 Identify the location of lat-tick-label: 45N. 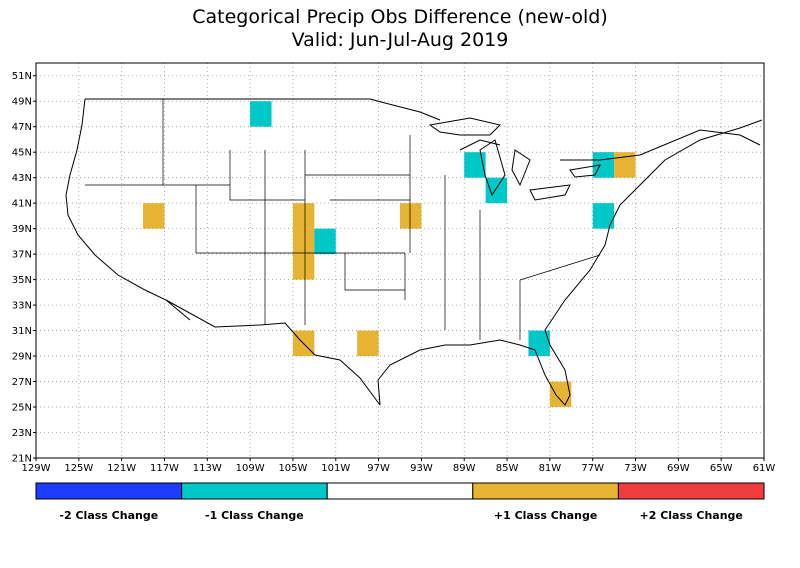
(22, 153).